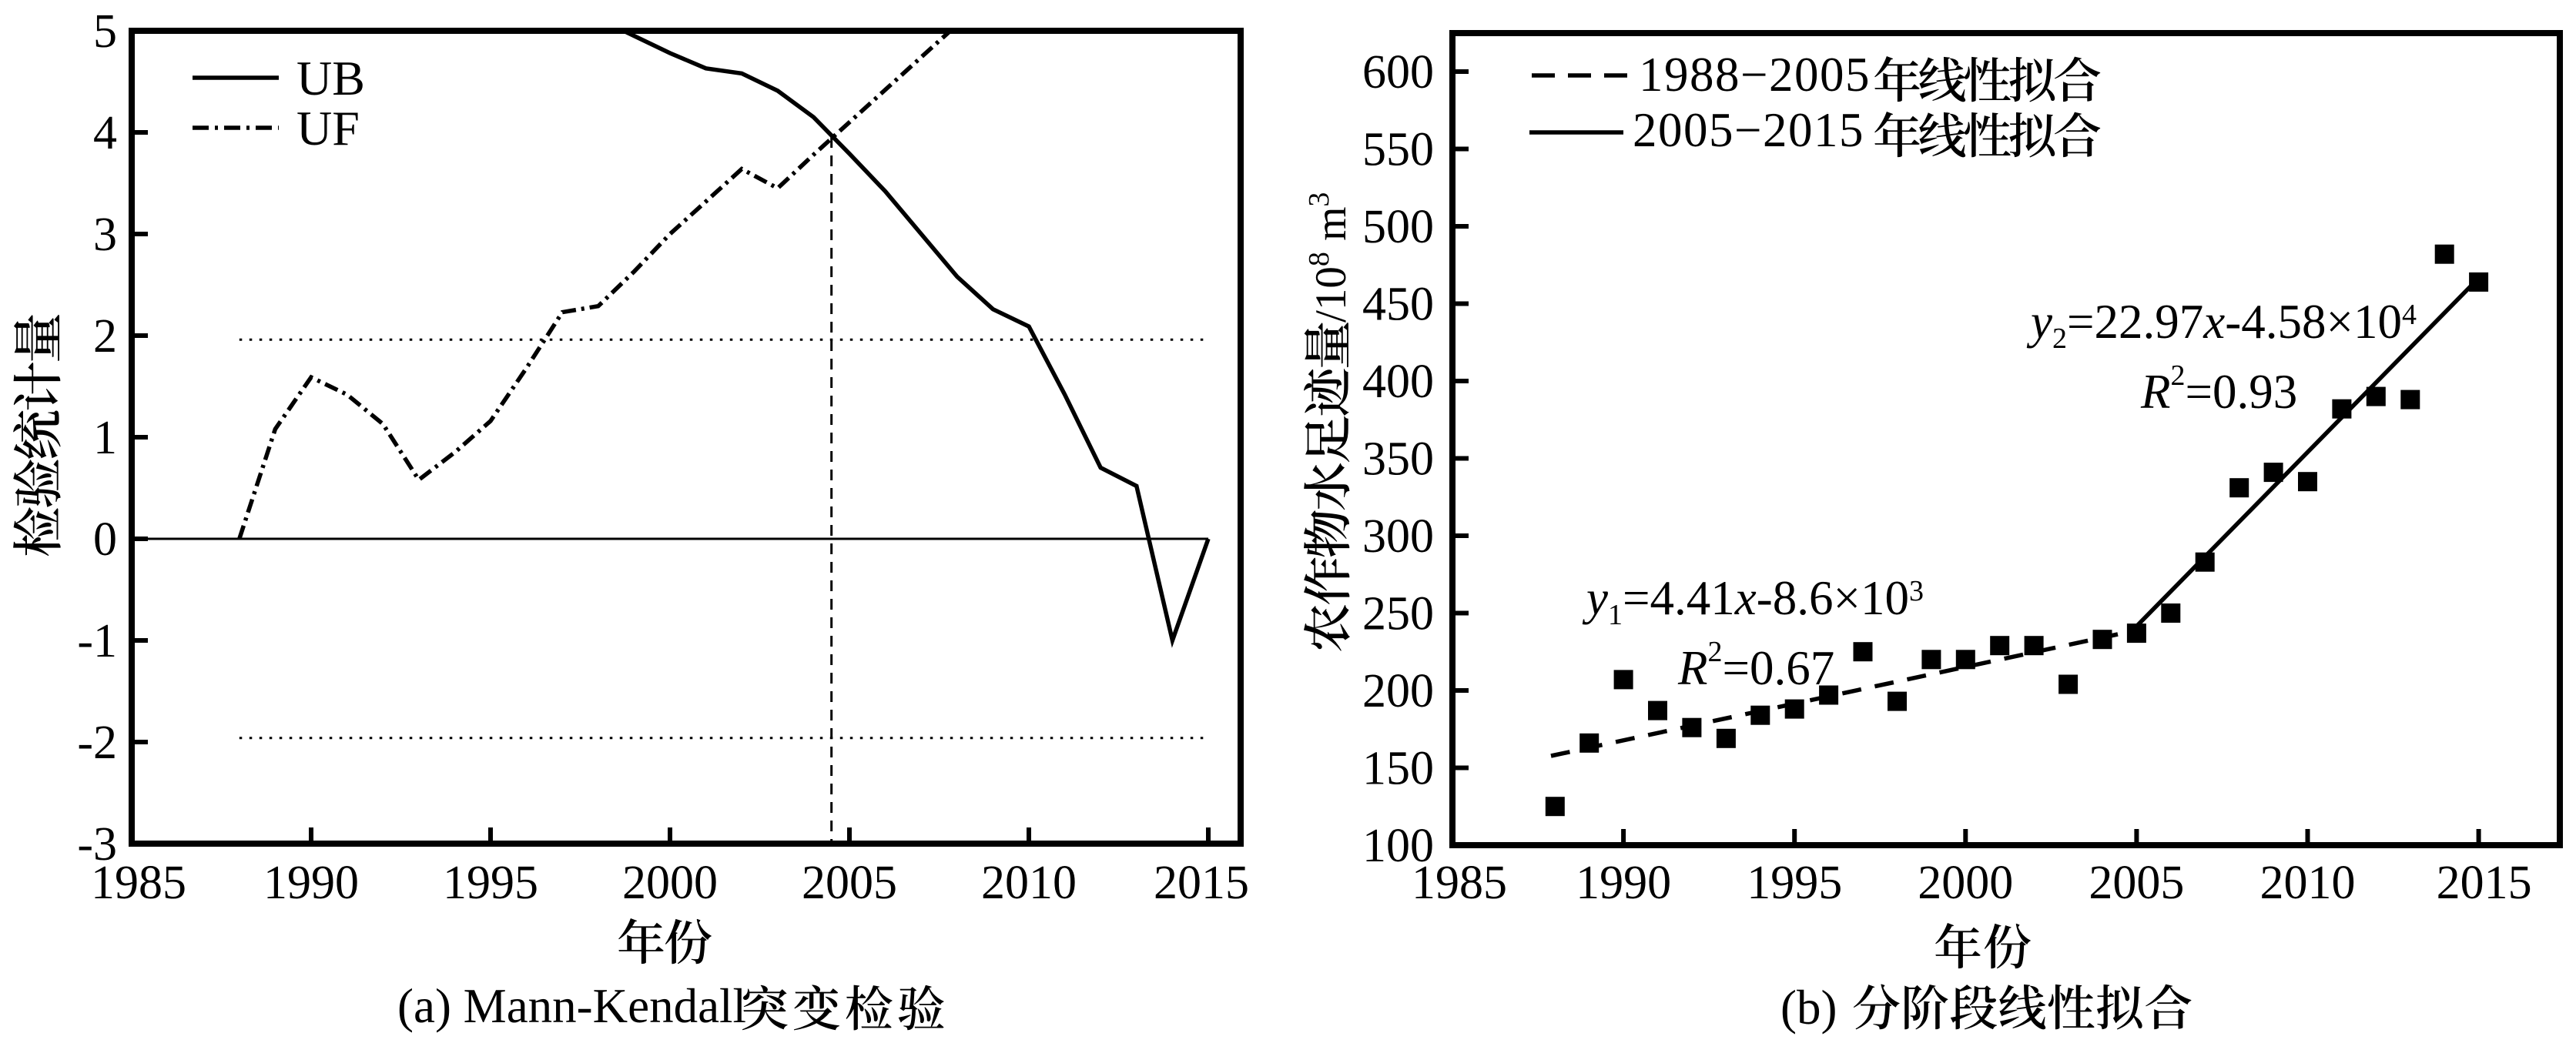 This screenshot has height=1043, width=2576. I want to click on svg-text: (a) Mann-Kendall, so click(572, 1006).